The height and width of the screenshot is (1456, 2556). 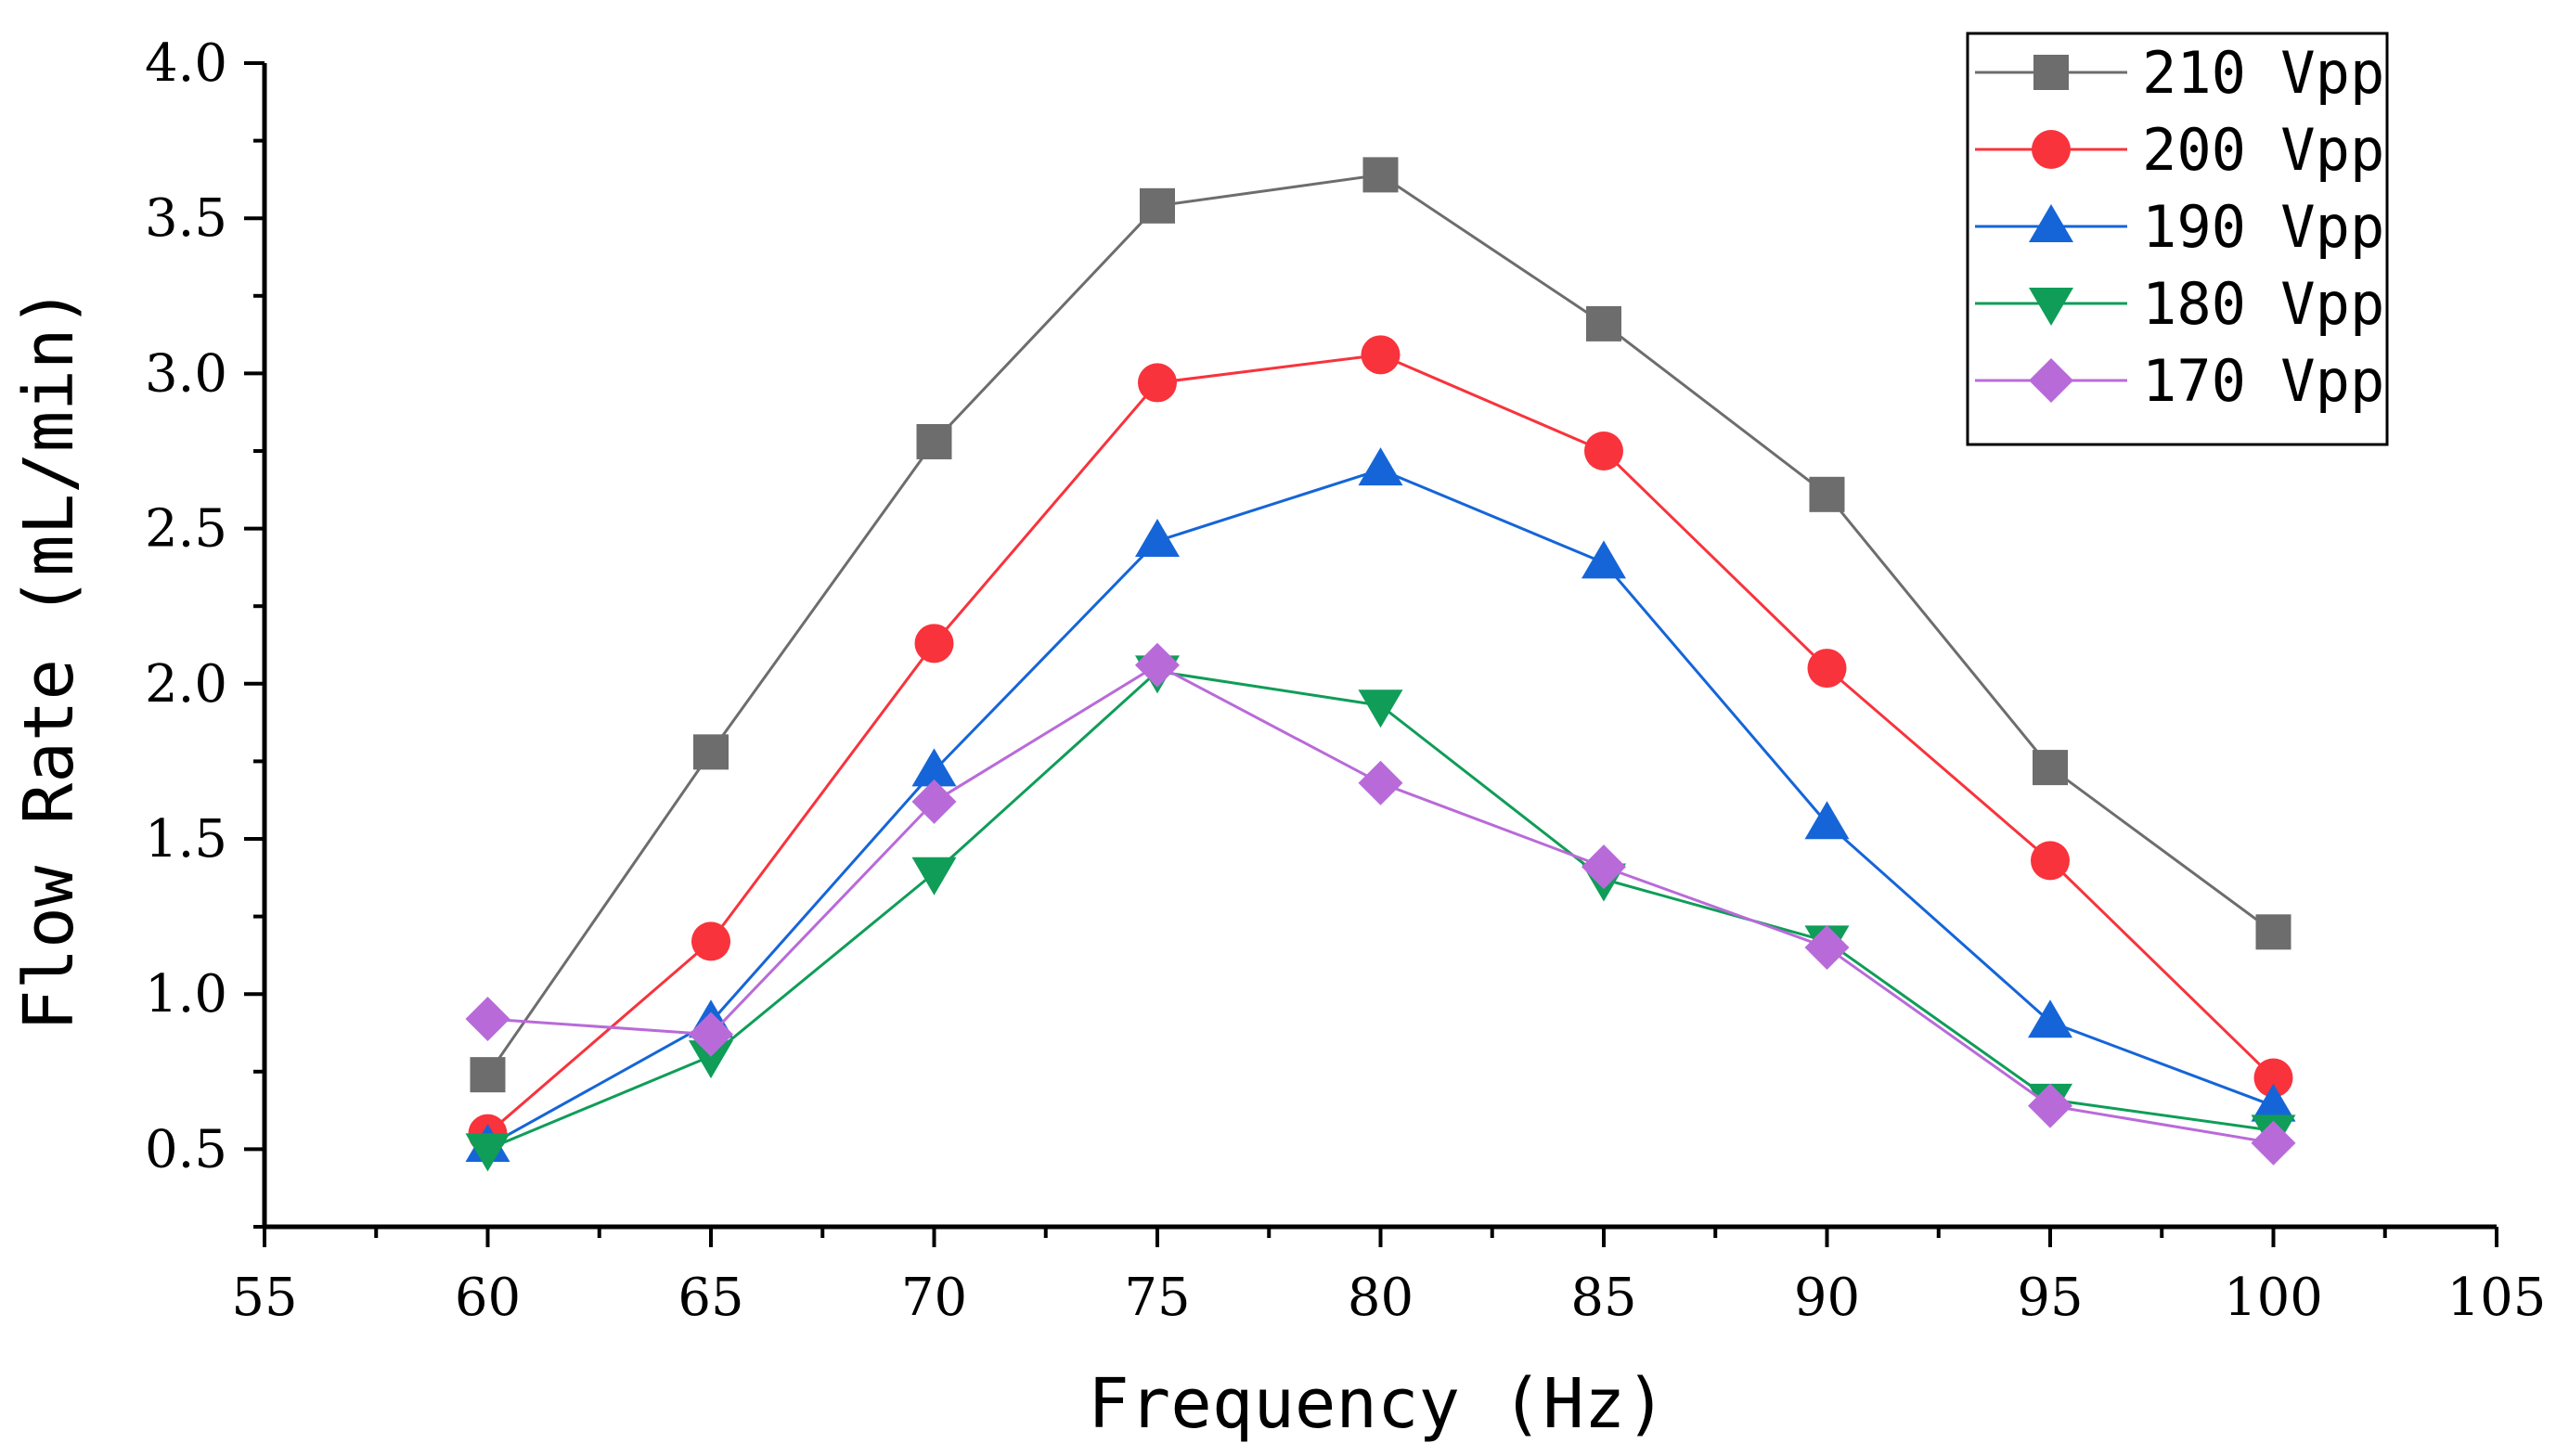 I want to click on y-tick-label: 2.5, so click(x=186, y=529).